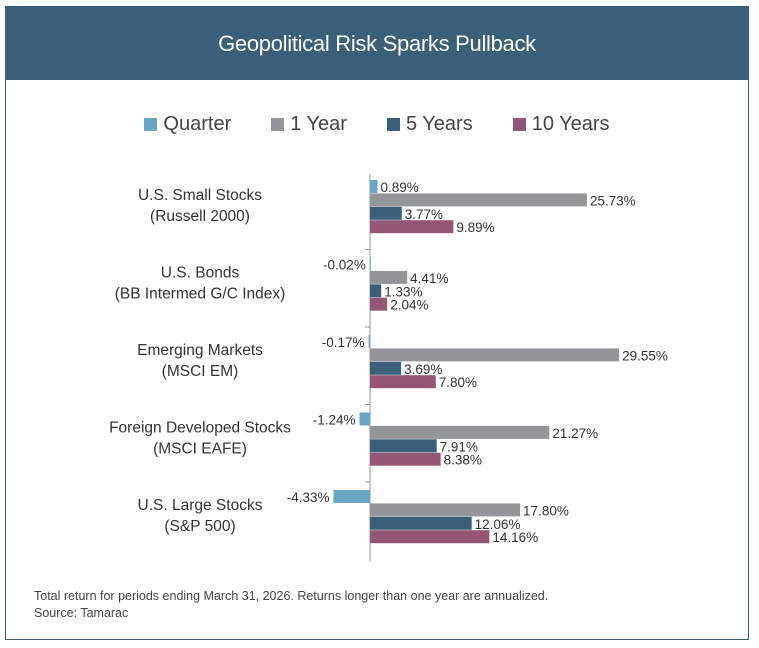 This screenshot has height=648, width=759. What do you see at coordinates (515, 537) in the screenshot?
I see `data-label: 14.16%` at bounding box center [515, 537].